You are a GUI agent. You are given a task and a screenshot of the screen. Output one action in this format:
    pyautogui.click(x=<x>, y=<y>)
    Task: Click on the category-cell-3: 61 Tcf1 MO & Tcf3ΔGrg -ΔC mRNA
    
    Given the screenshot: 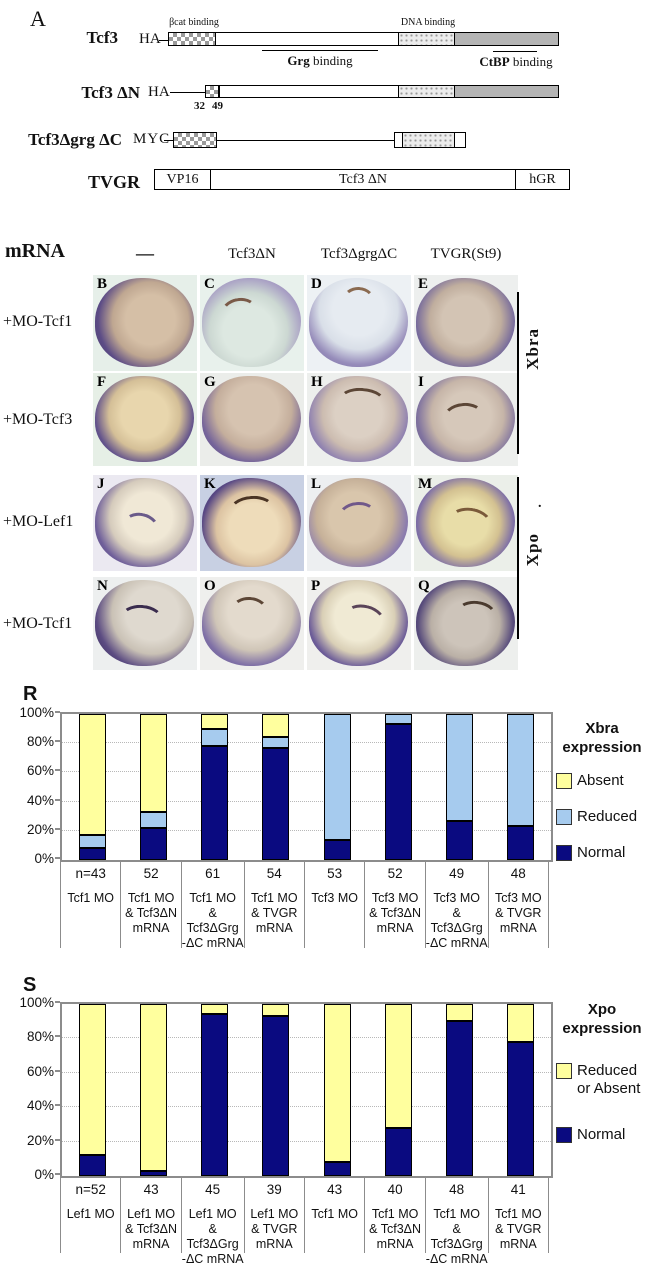 What is the action you would take?
    pyautogui.click(x=213, y=905)
    